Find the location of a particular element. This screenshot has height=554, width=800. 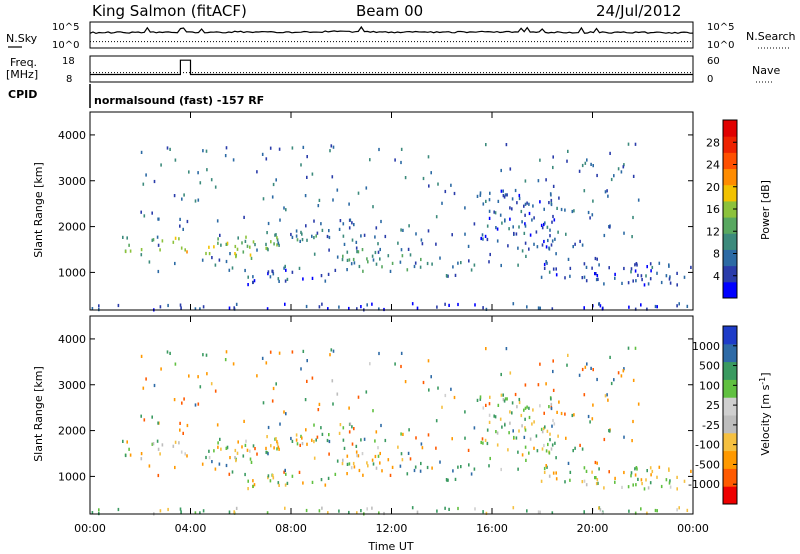

velocity-colorbar-swatch is located at coordinates (730, 370).